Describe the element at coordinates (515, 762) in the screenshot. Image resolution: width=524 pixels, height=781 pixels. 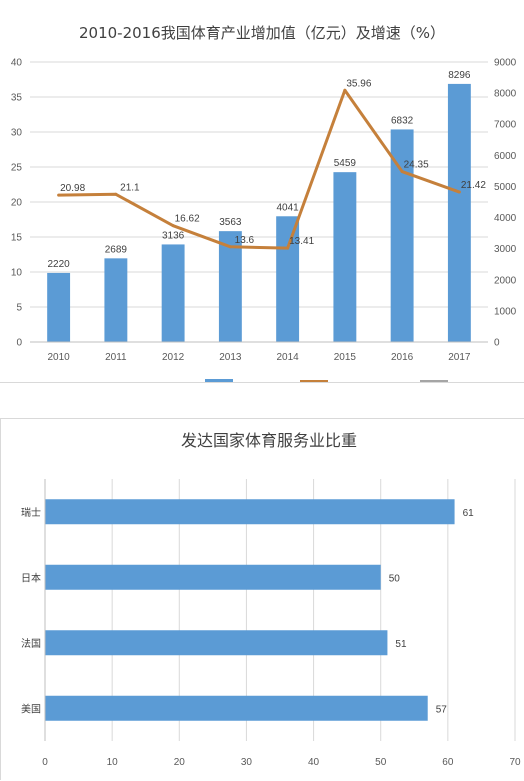
I see `x-tick-label: 70` at that location.